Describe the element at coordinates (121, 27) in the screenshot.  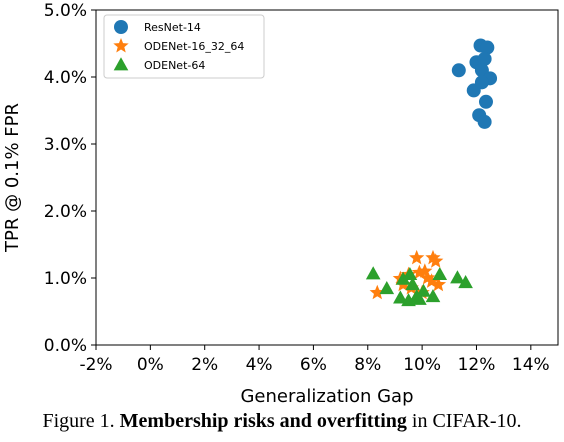
I see `legend-marker-circle` at that location.